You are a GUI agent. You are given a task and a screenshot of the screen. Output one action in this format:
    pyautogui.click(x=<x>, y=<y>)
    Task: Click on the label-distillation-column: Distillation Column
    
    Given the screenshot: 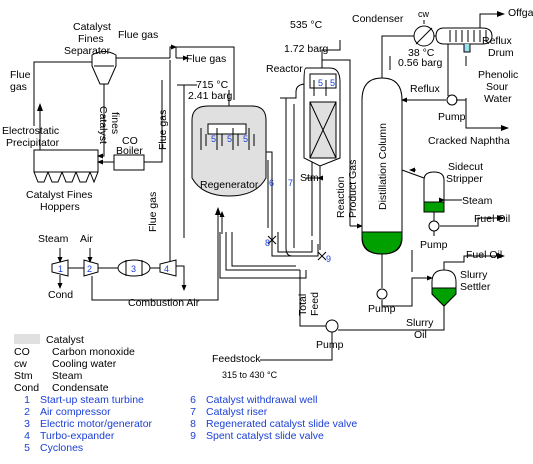 What is the action you would take?
    pyautogui.click(x=383, y=166)
    